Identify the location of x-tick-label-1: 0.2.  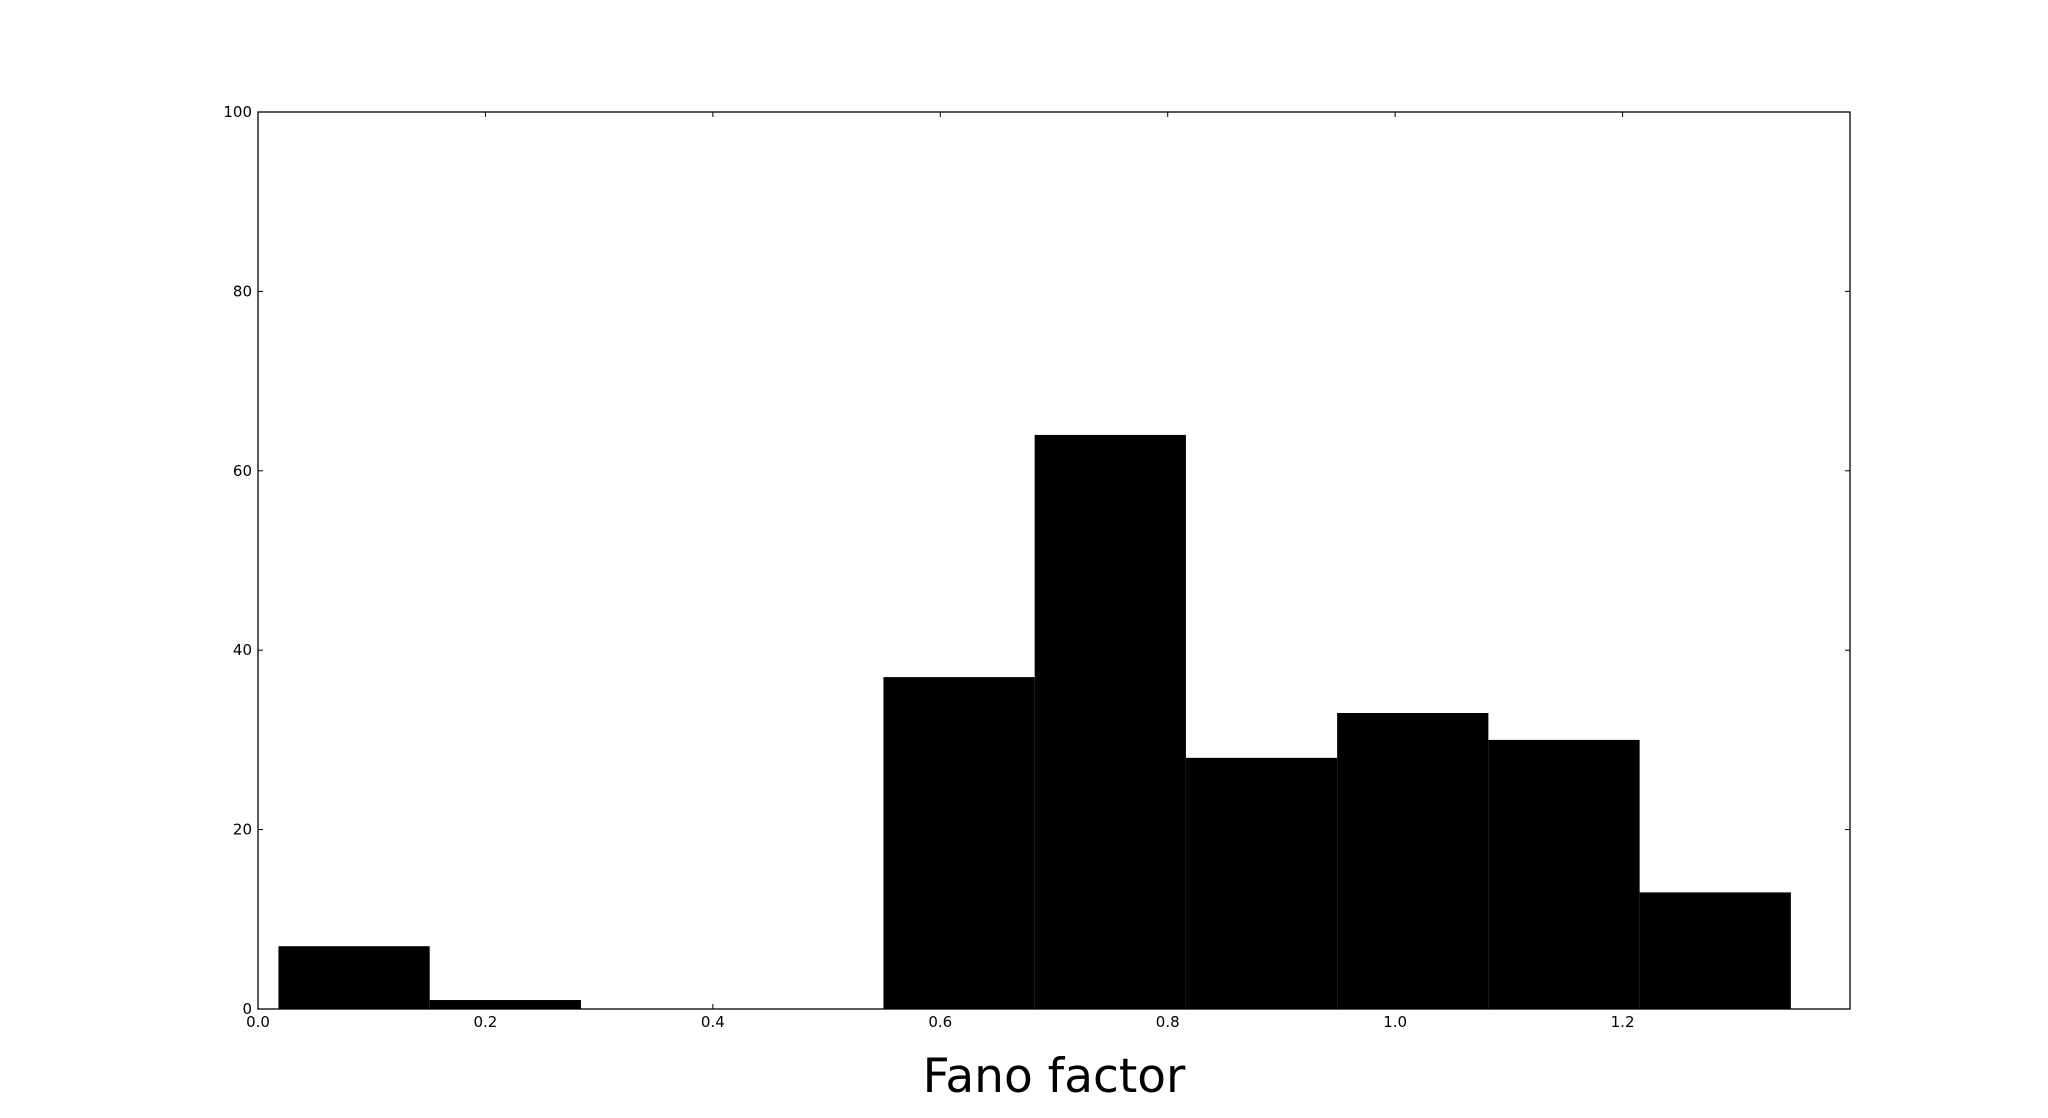
(485, 1022).